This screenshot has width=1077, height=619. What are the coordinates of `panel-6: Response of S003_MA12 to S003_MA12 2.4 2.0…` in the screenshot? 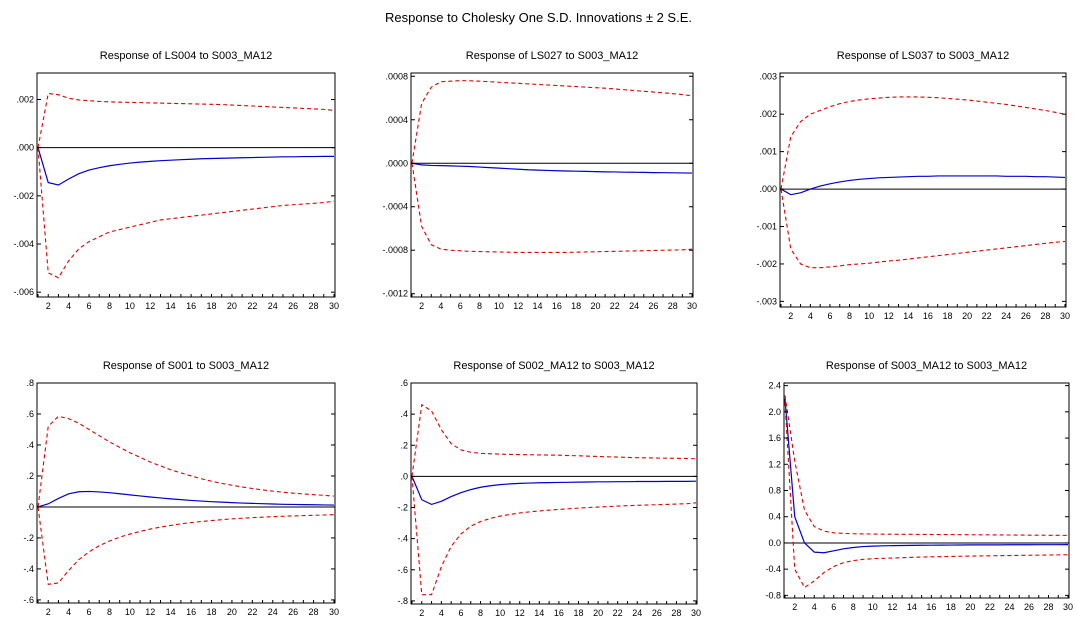 It's located at (919, 486).